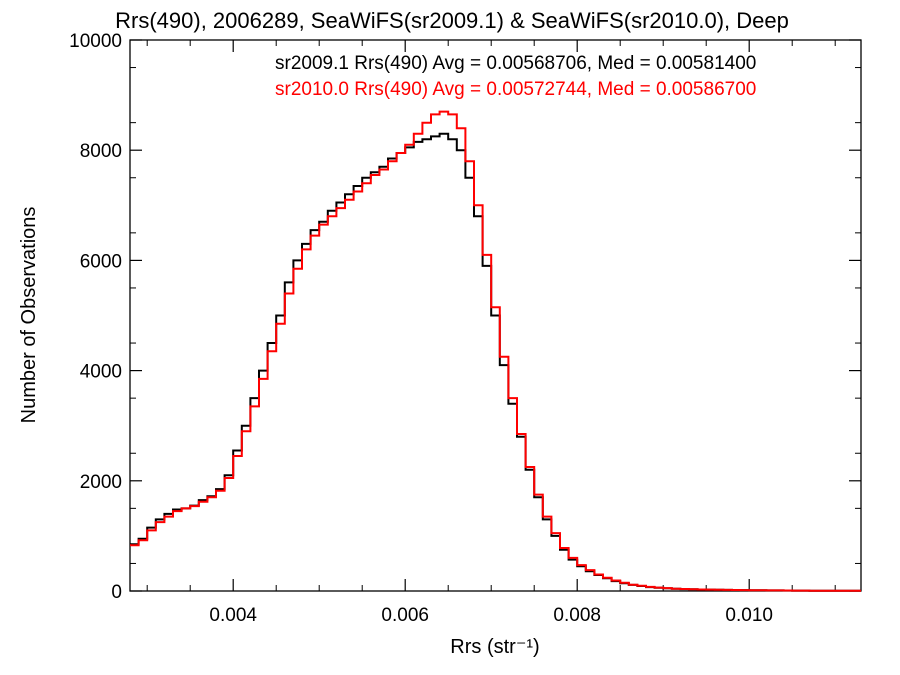 This screenshot has width=900, height=675. What do you see at coordinates (494, 647) in the screenshot?
I see `x-axis-label: Rrs (str⁻¹)` at bounding box center [494, 647].